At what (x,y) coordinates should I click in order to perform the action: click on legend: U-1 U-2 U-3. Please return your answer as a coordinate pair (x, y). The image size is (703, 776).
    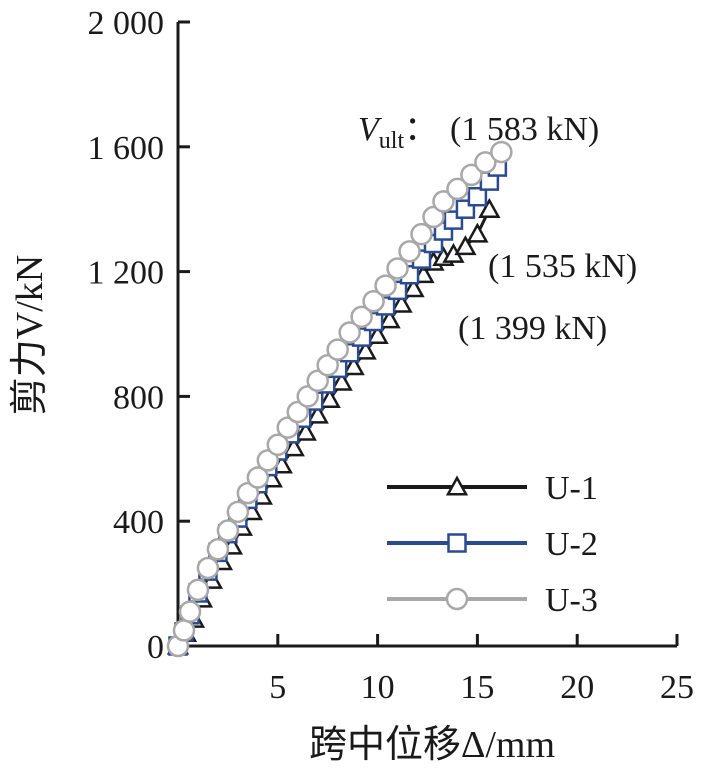
    Looking at the image, I should click on (492, 544).